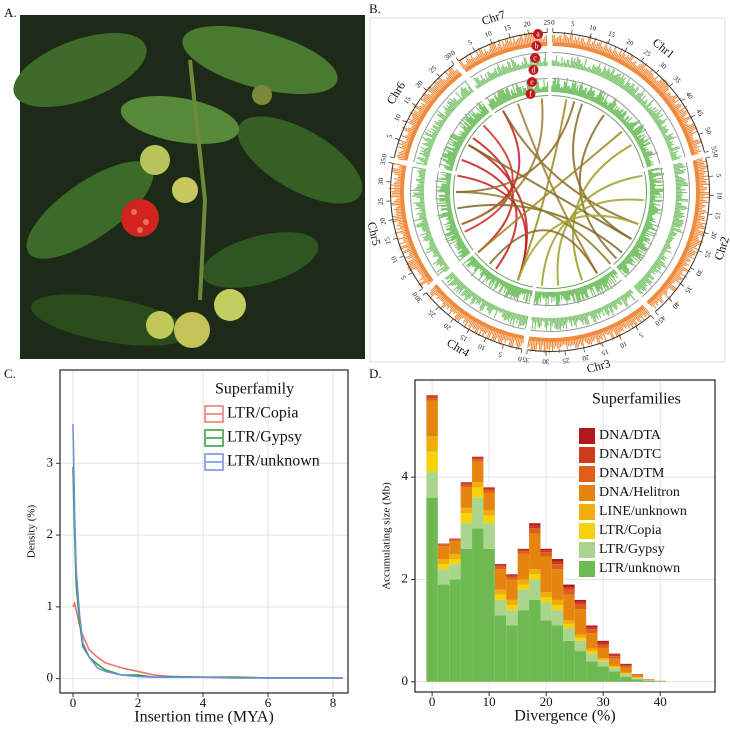 This screenshot has width=730, height=729. I want to click on track-orange, so click(417, 223).